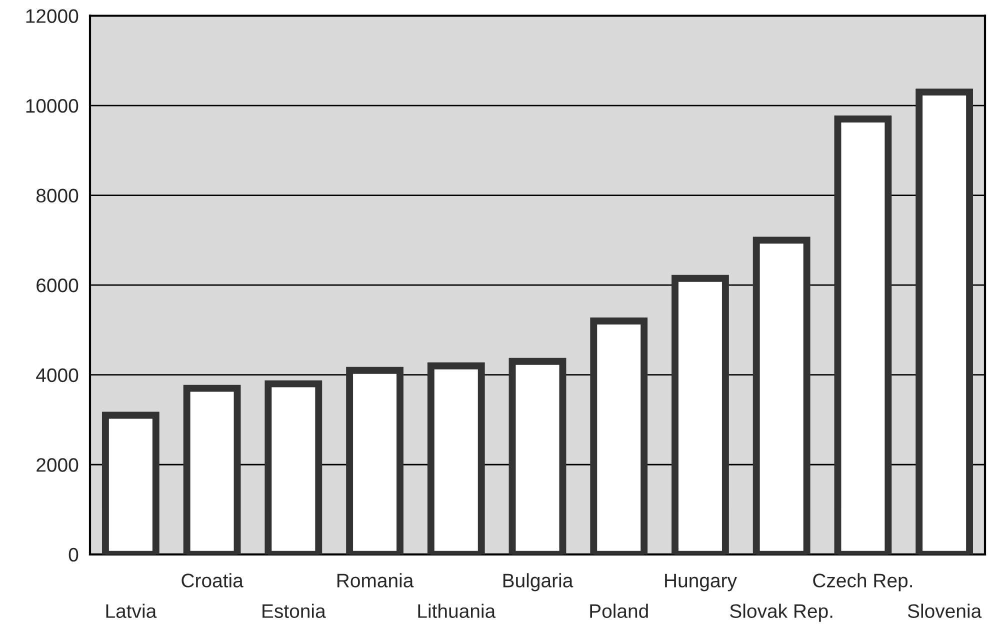 The image size is (1000, 630). Describe the element at coordinates (375, 580) in the screenshot. I see `x-tick-label: Romania` at that location.